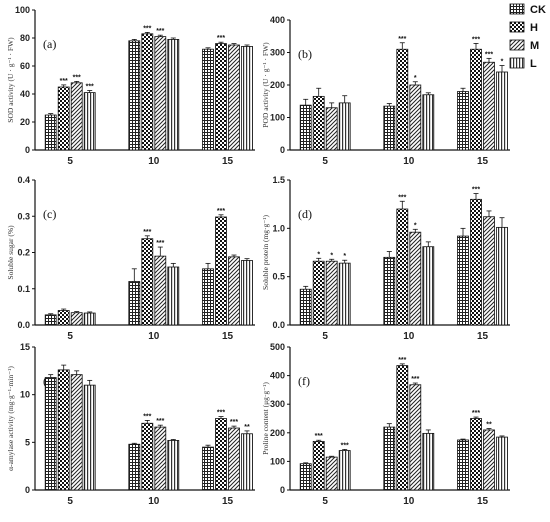  I want to click on y-tick-label: 15, so click(25, 347).